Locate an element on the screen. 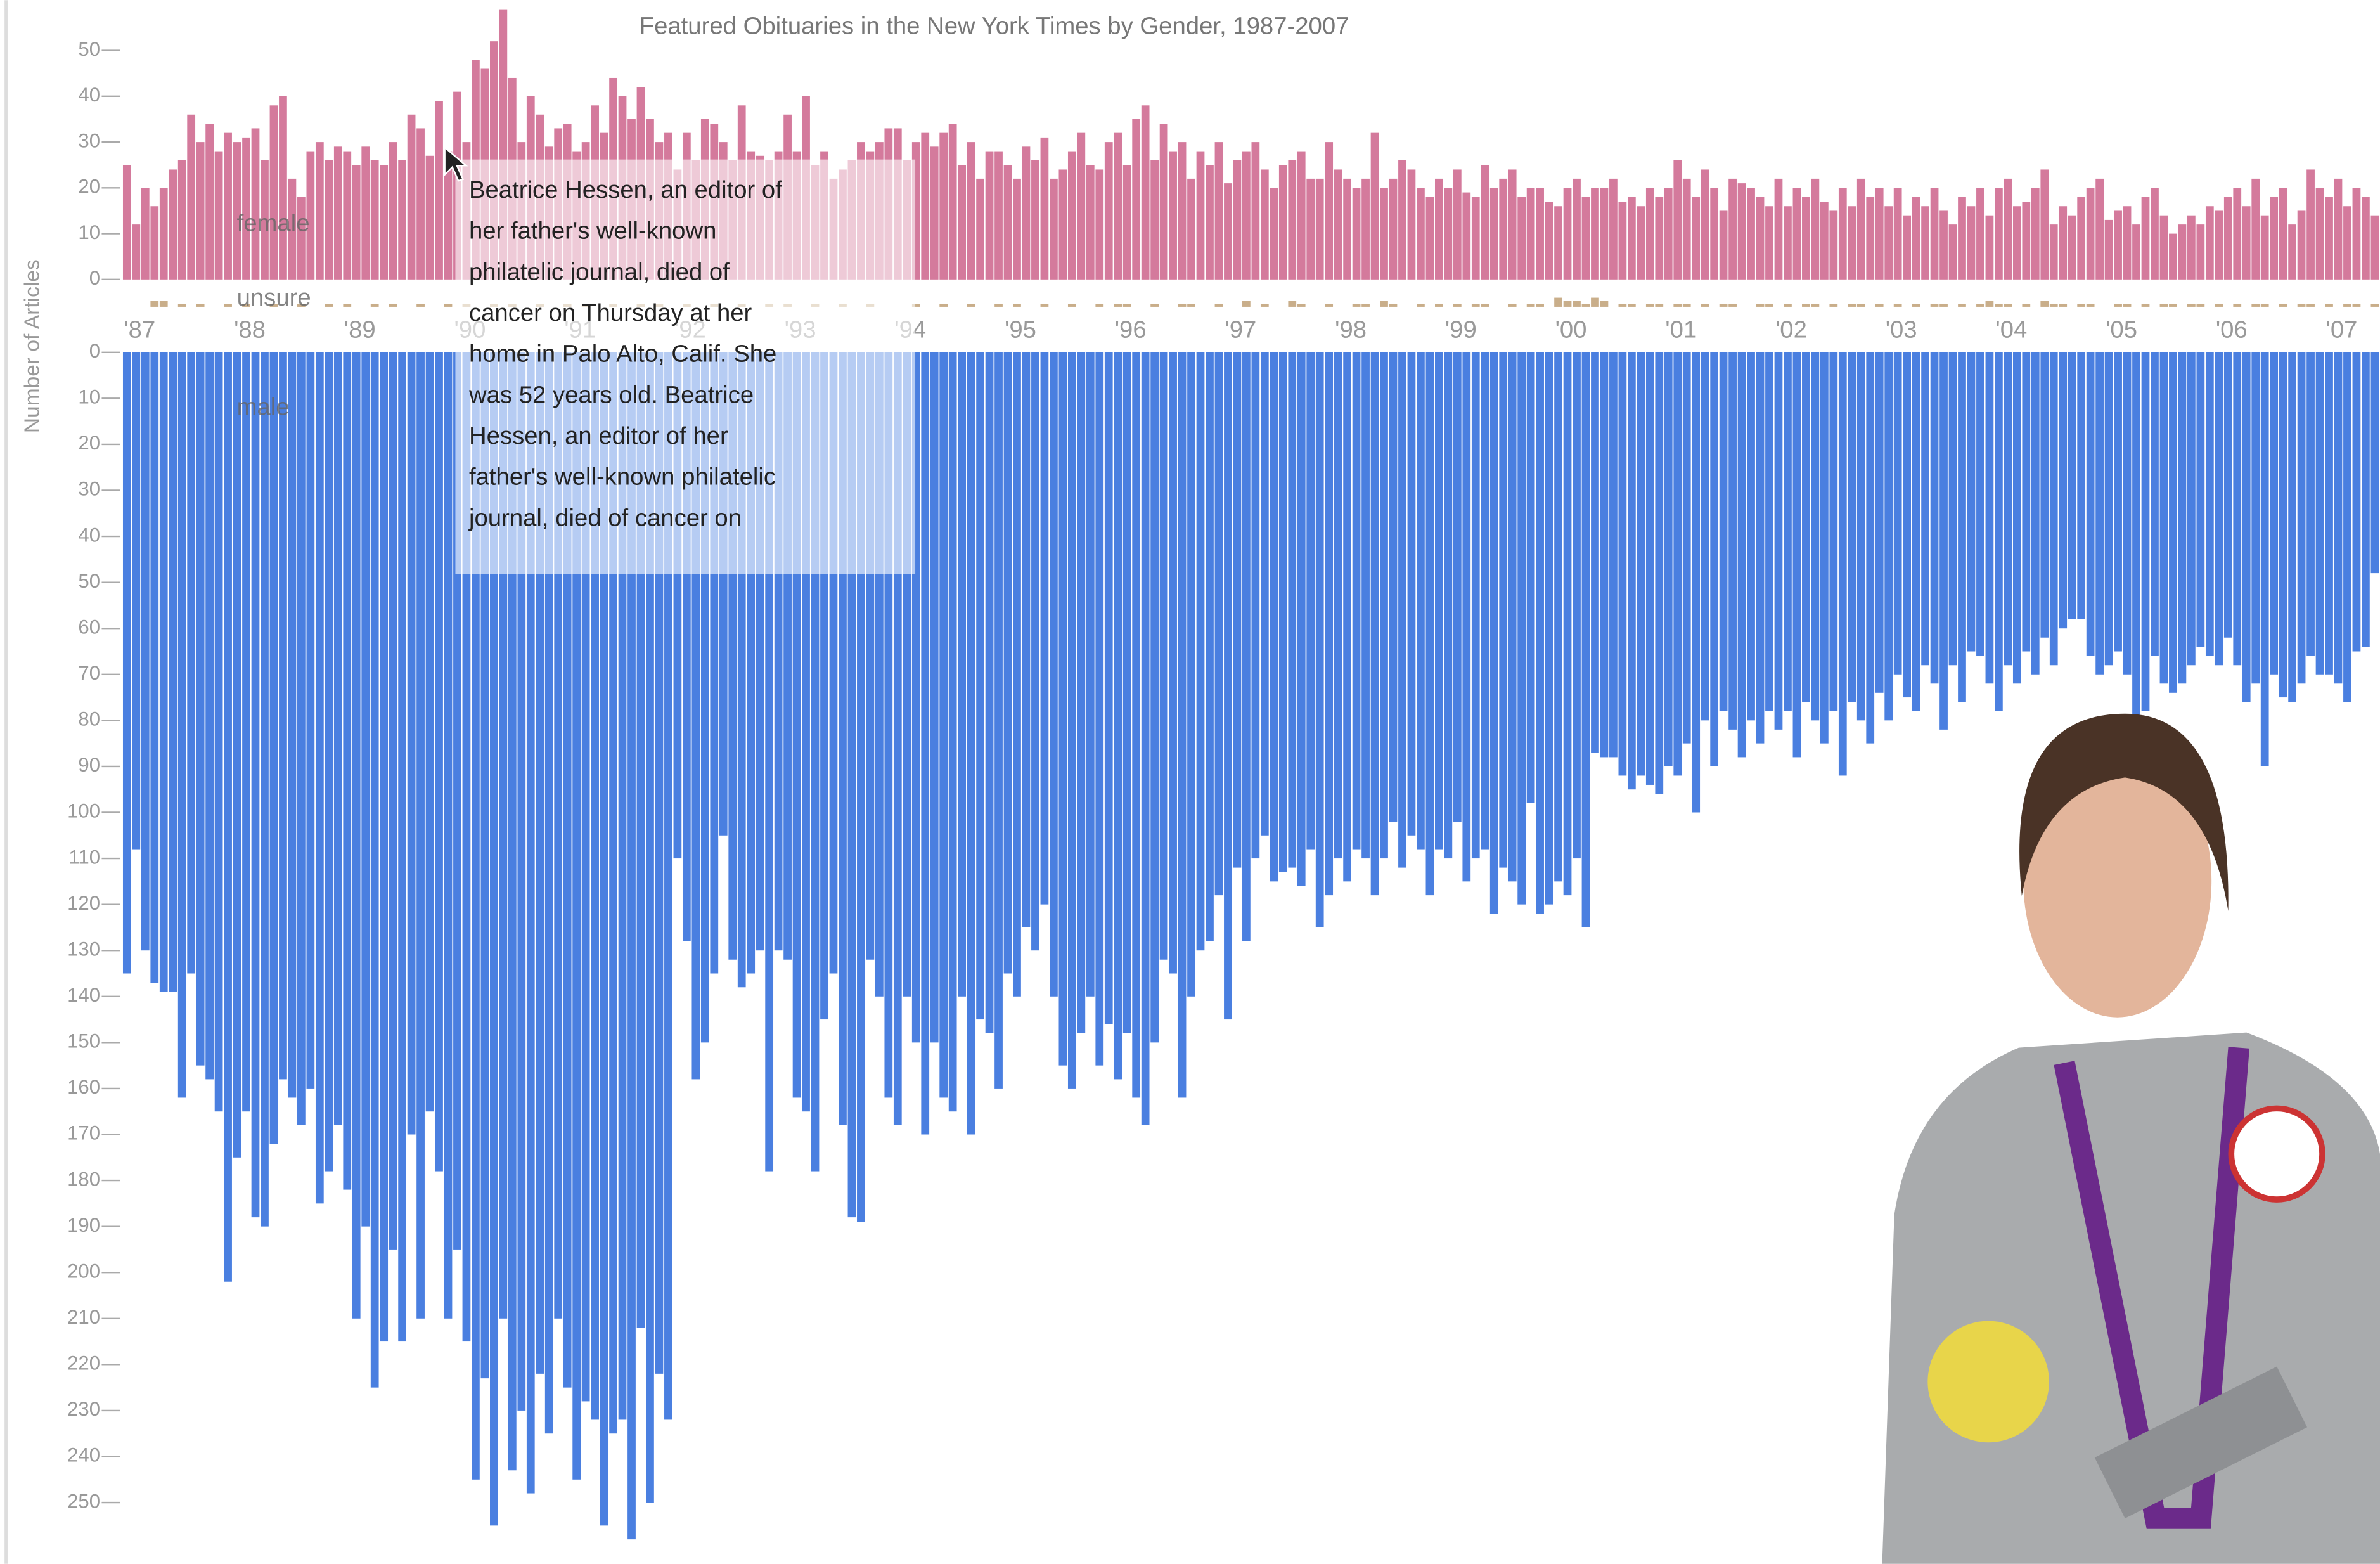  photo-badge is located at coordinates (2276, 1154).